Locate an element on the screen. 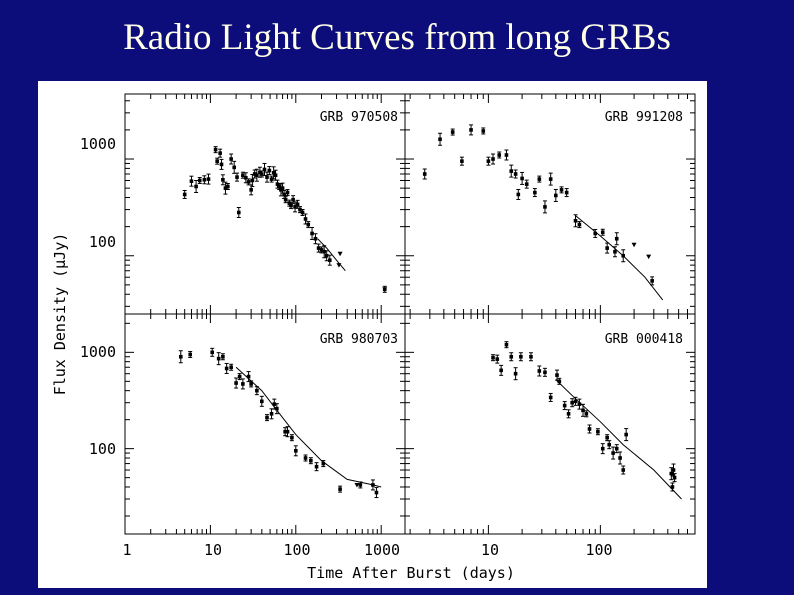 This screenshot has height=595, width=794. x-tick-label-1000: 1000 is located at coordinates (382, 550).